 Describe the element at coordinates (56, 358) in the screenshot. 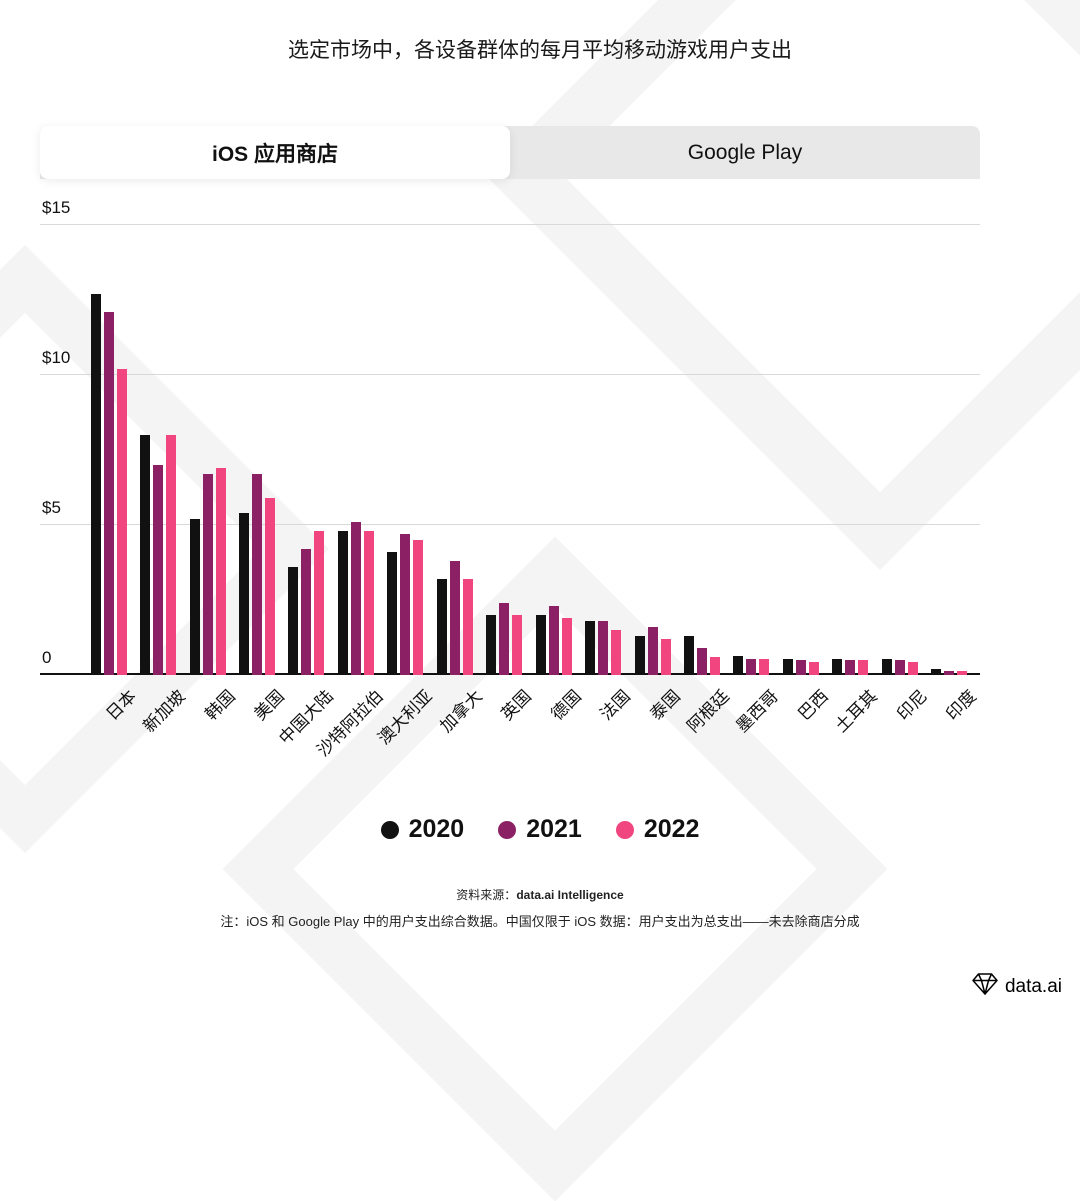

I see `y-tick-label: $10` at that location.